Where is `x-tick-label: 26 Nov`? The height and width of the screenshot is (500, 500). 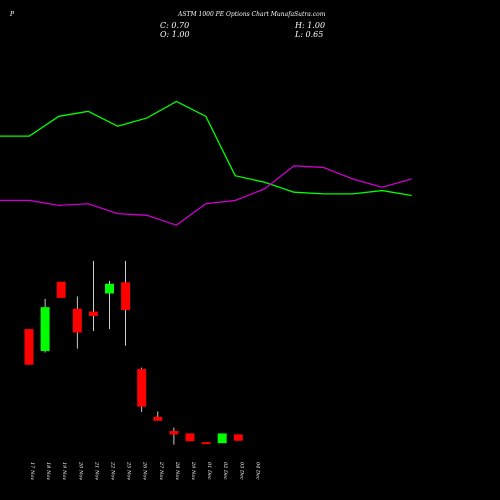
x-tick-label: 26 Nov is located at coordinates (145, 470).